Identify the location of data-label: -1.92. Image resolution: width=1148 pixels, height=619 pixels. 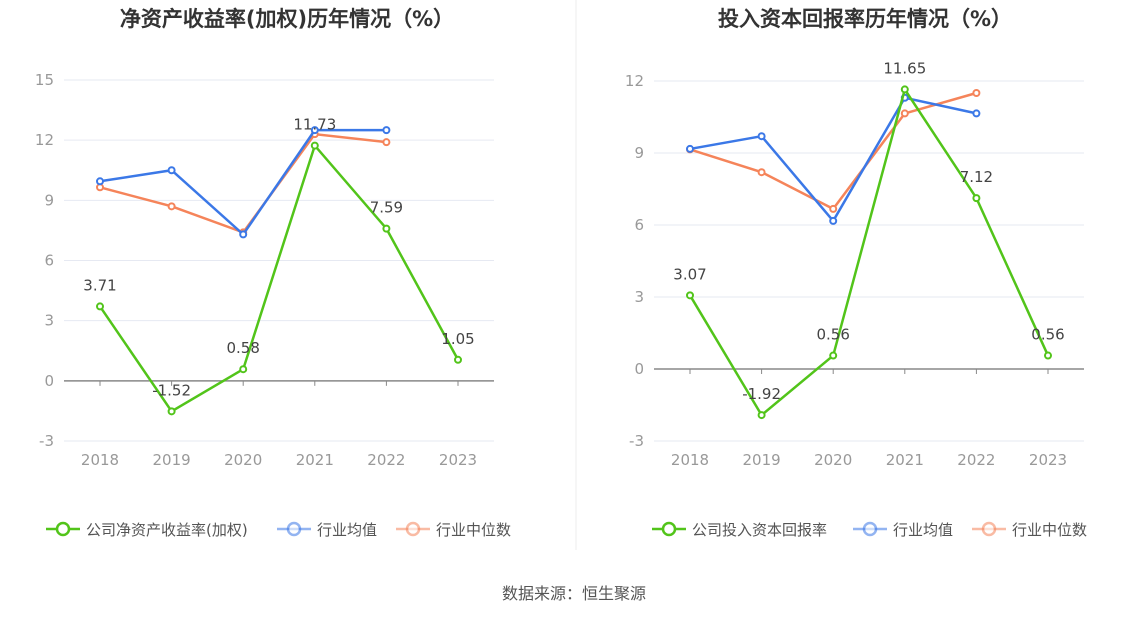
(761, 394).